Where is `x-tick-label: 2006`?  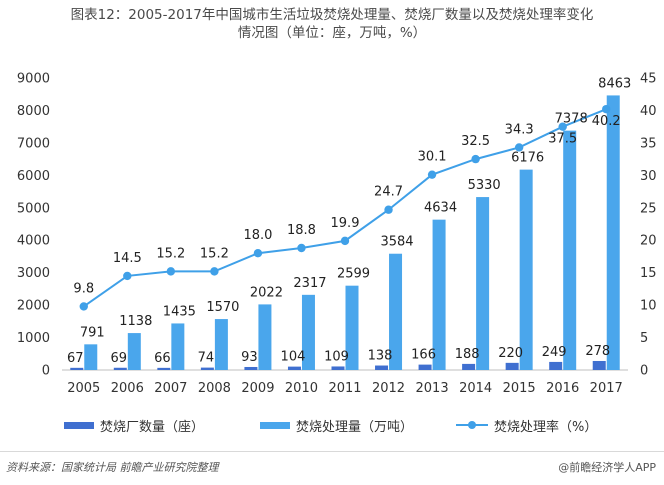 x-tick-label: 2006 is located at coordinates (127, 388).